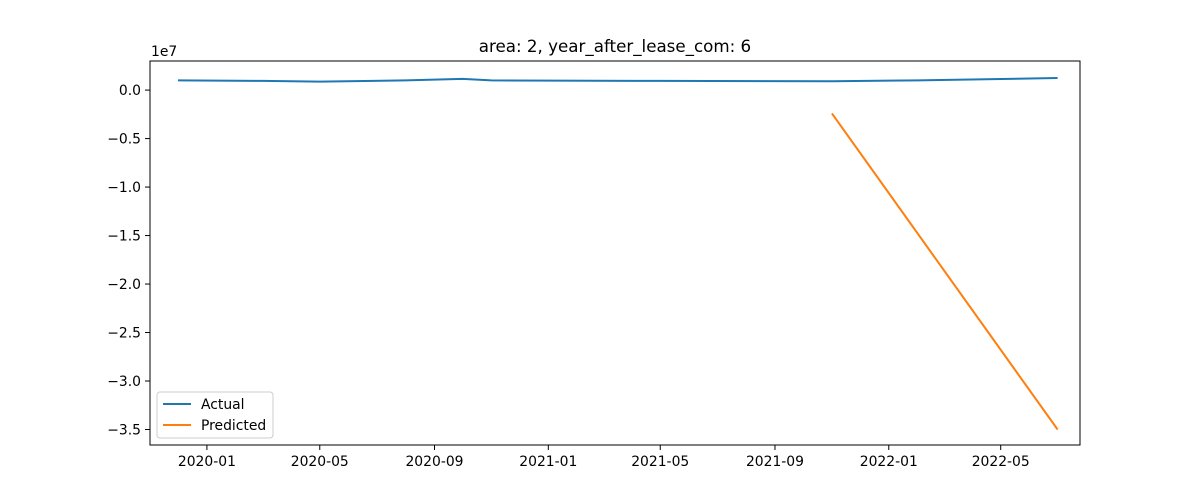  What do you see at coordinates (223, 405) in the screenshot?
I see `legend-label-actual: Actual` at bounding box center [223, 405].